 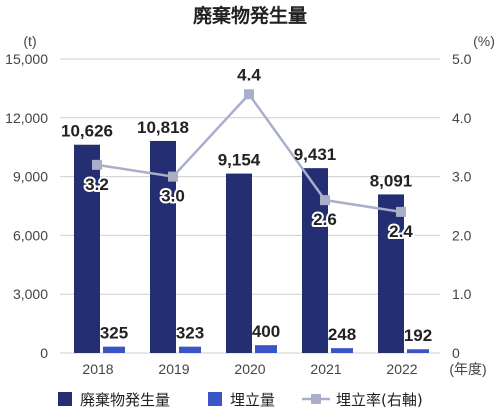 I want to click on legend: 廃棄物発生量 埋立量 埋立率(右軸), so click(x=240, y=400).